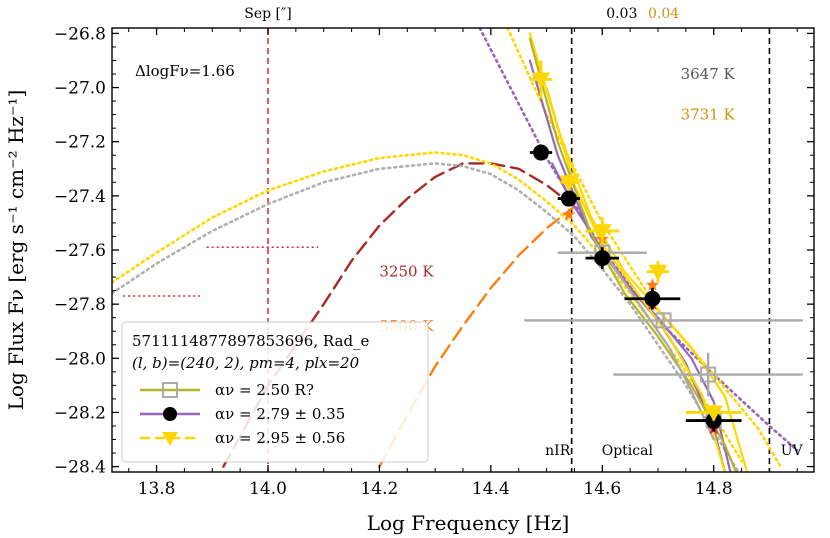  I want to click on x-tick-label: 13.8, so click(157, 489).